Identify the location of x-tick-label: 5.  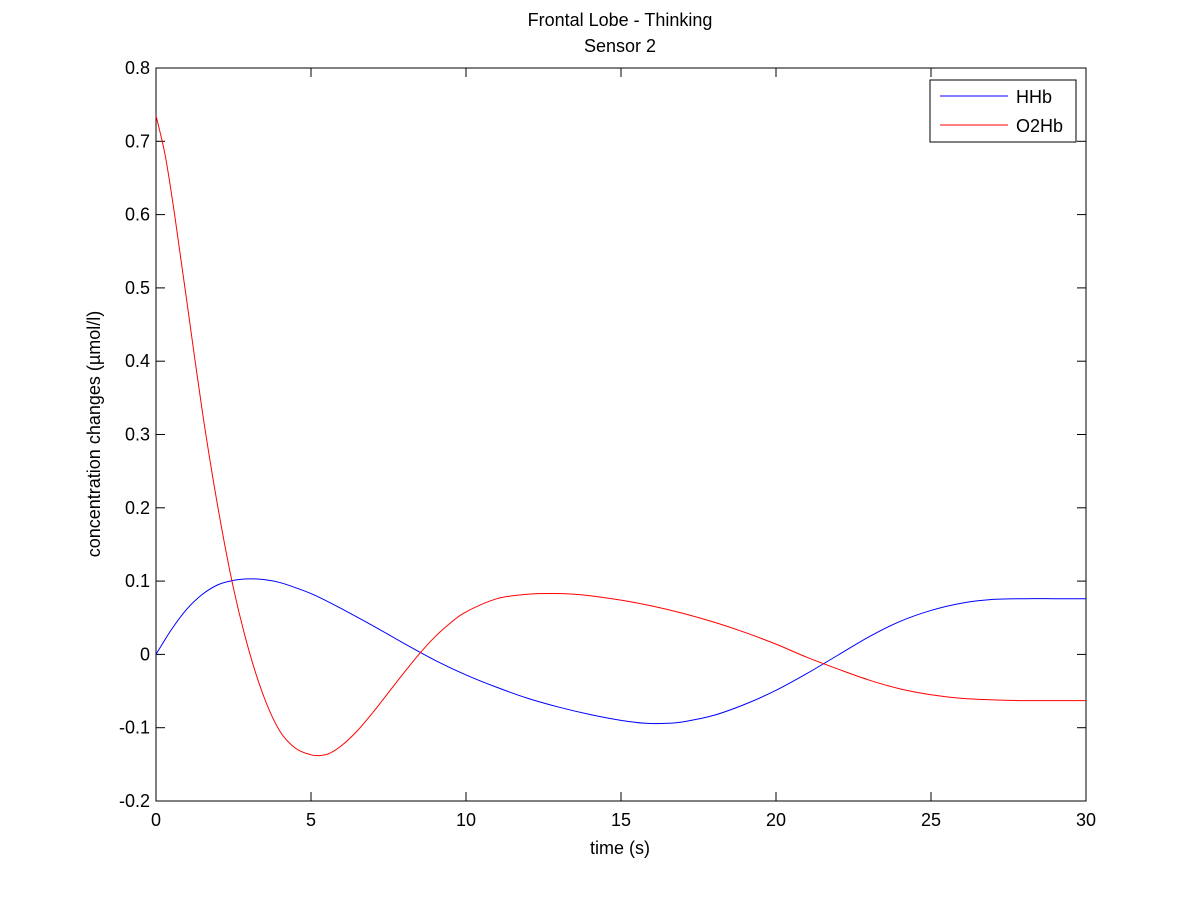
(311, 820).